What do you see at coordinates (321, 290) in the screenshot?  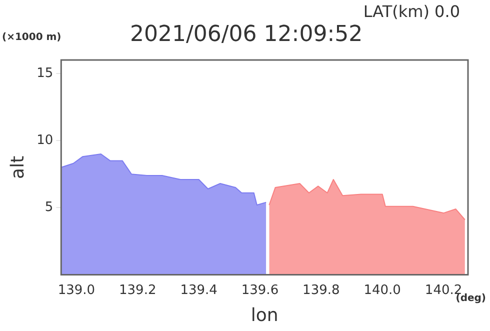 I see `x-tick-label: 139.8` at bounding box center [321, 290].